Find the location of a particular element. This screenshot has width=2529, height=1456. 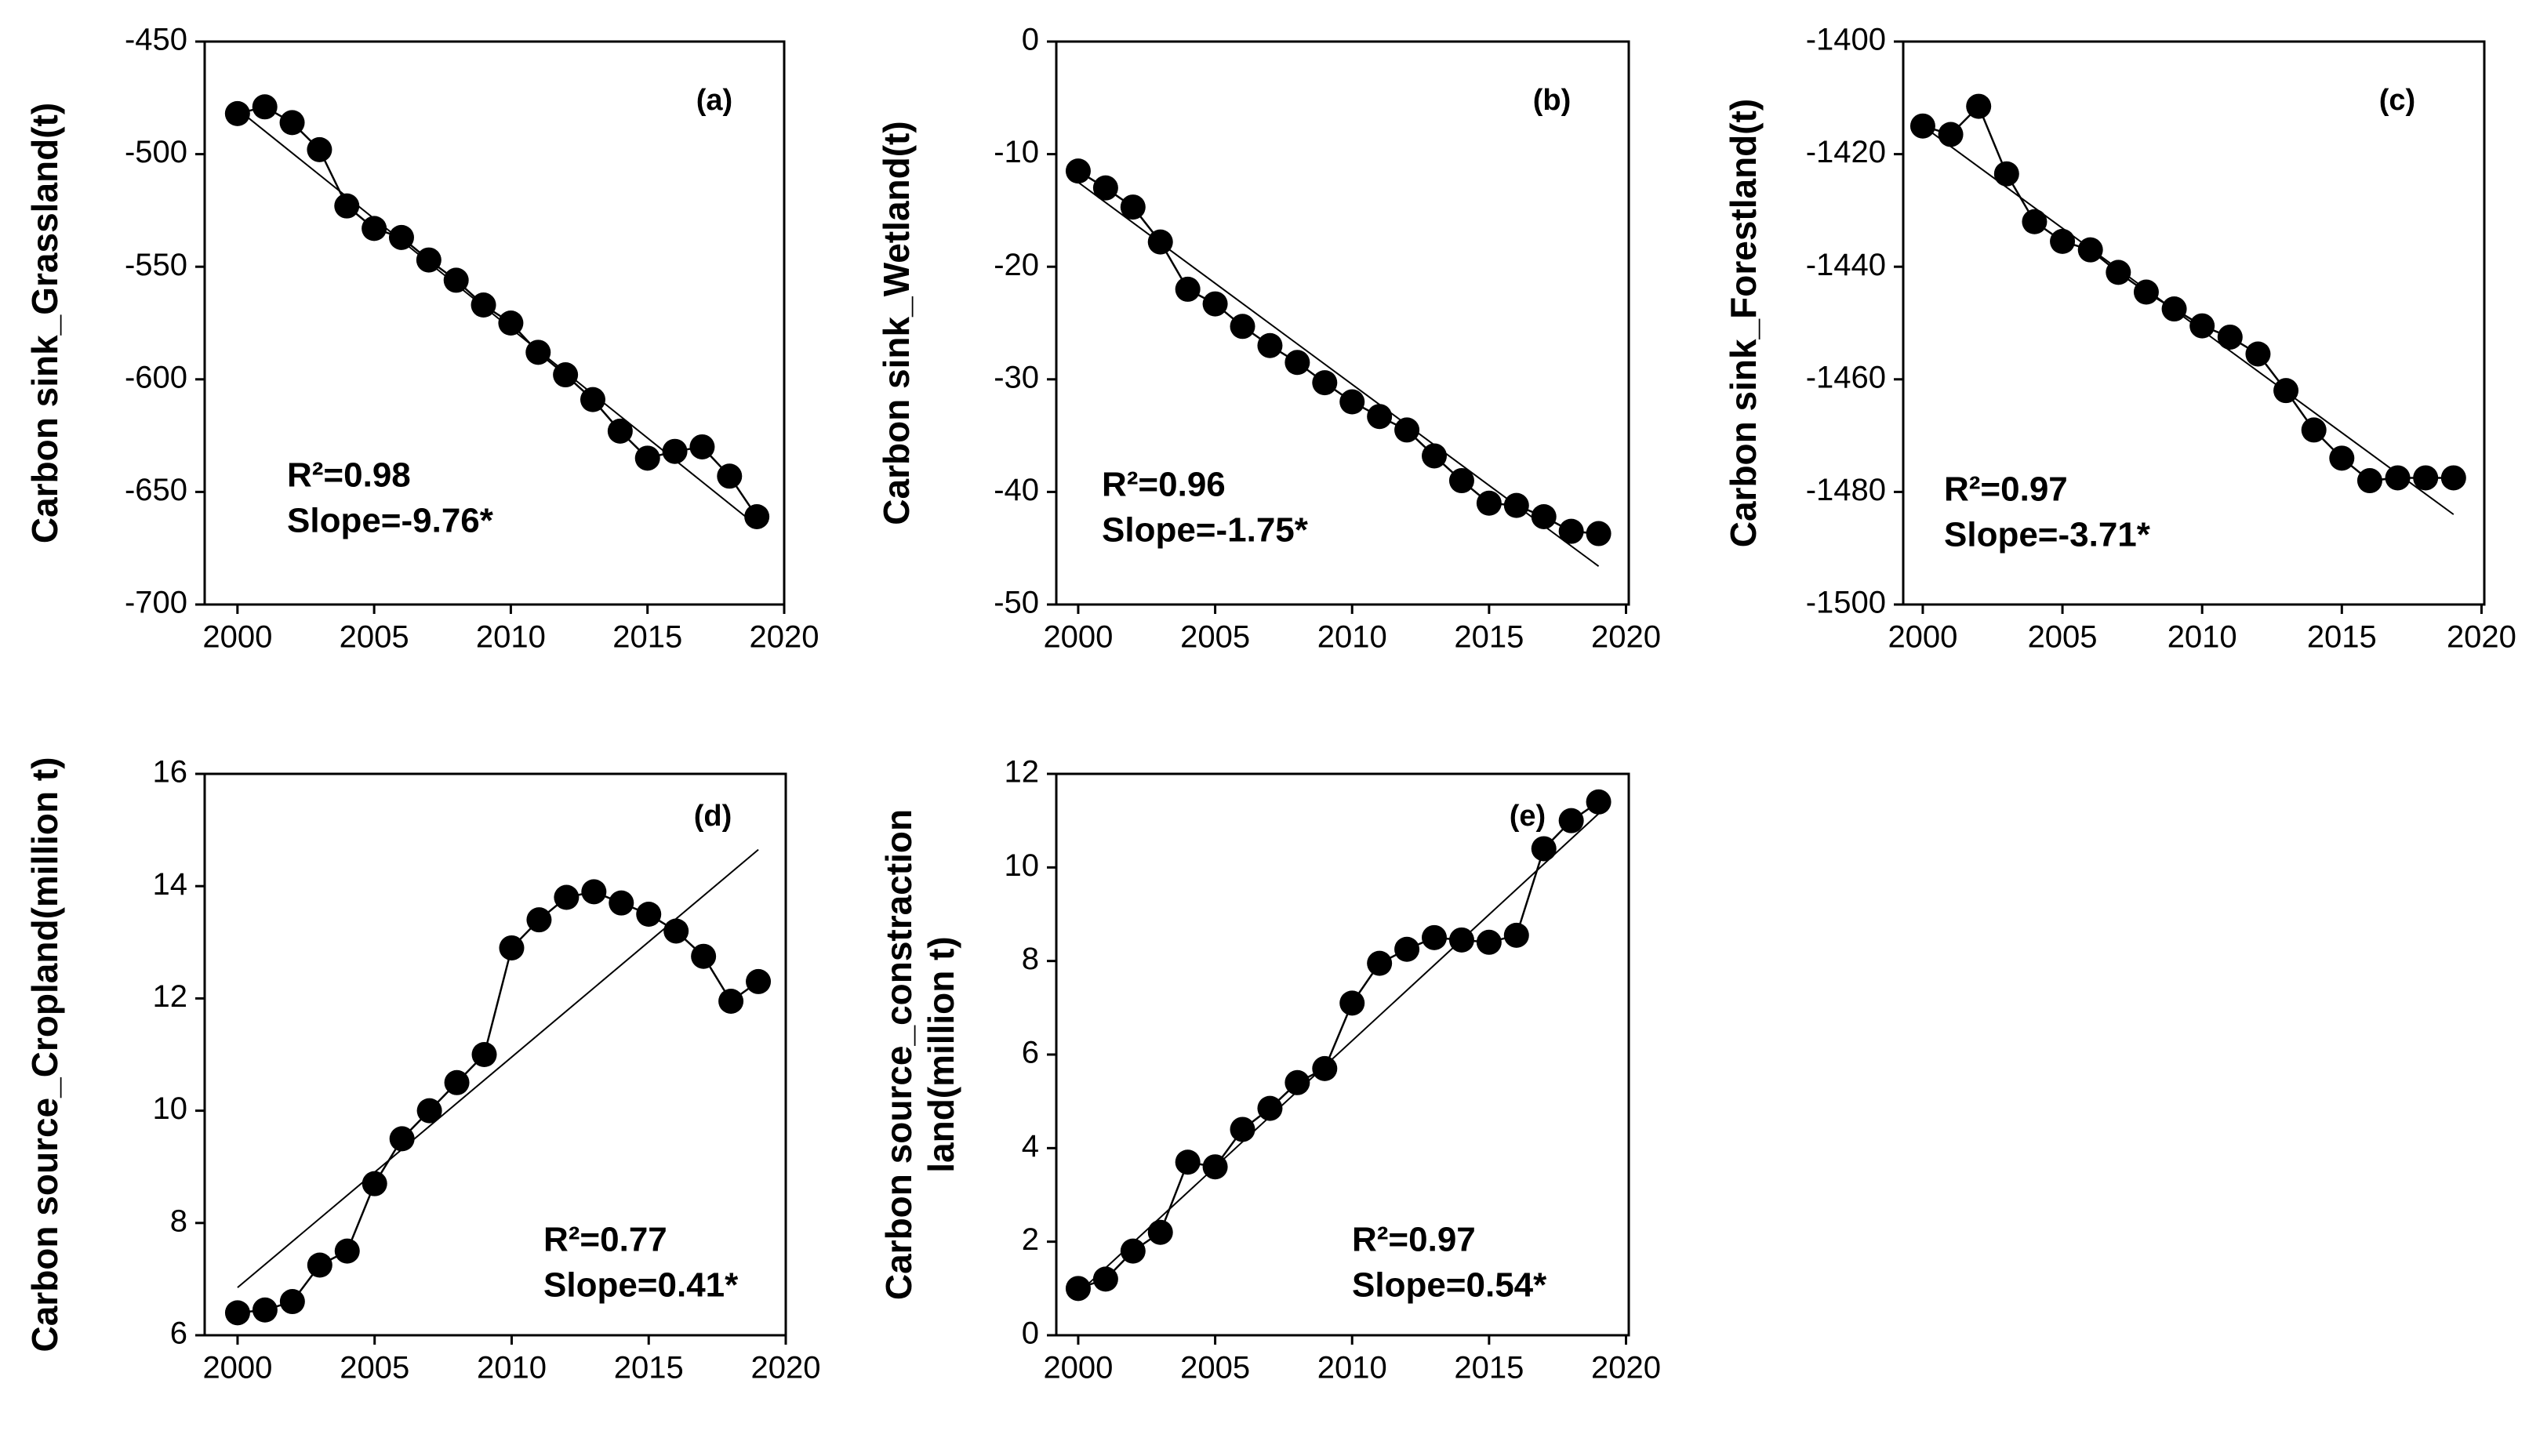

y-tick-label: 12 is located at coordinates (170, 996).